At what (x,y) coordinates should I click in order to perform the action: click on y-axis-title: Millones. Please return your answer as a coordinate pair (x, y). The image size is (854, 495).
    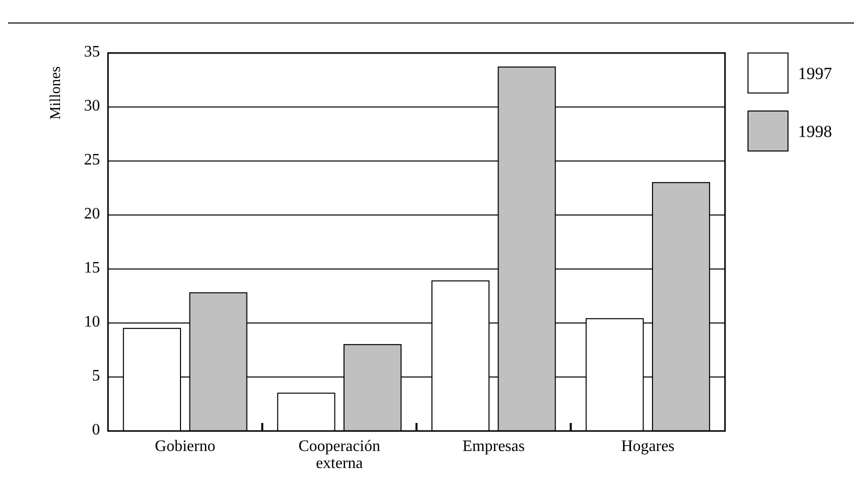
    Looking at the image, I should click on (56, 93).